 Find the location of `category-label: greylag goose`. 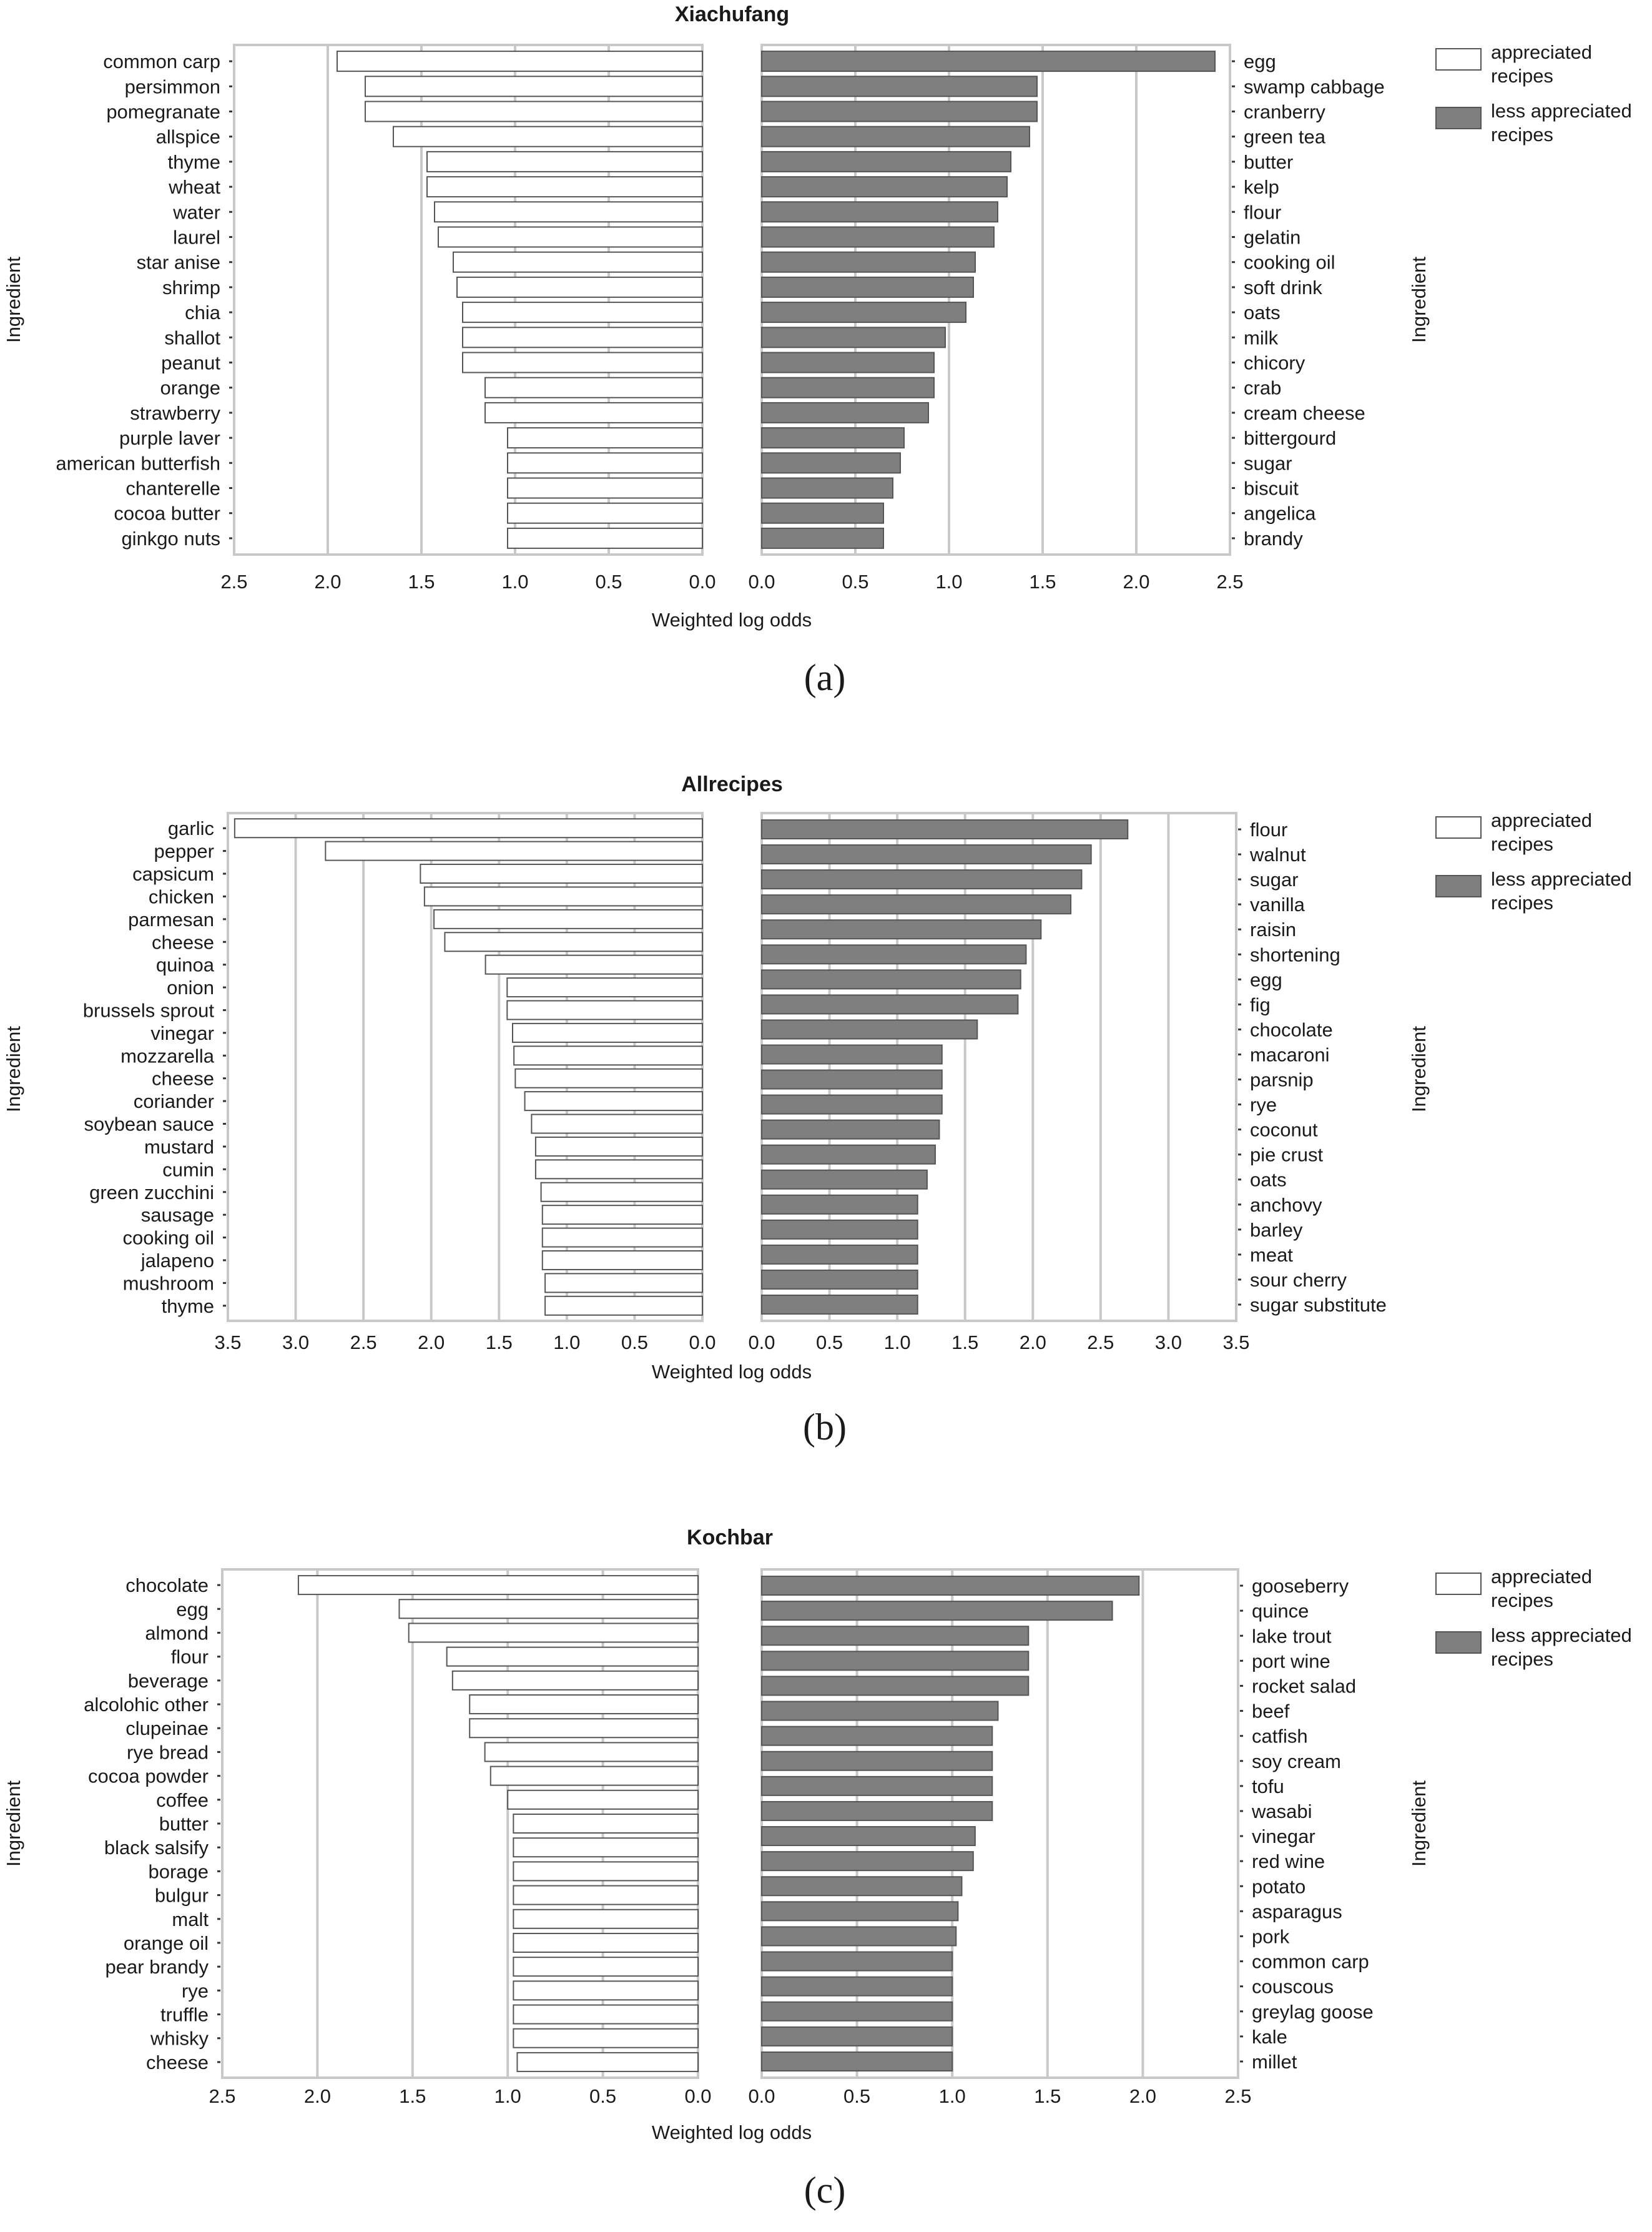

category-label: greylag goose is located at coordinates (1313, 2012).